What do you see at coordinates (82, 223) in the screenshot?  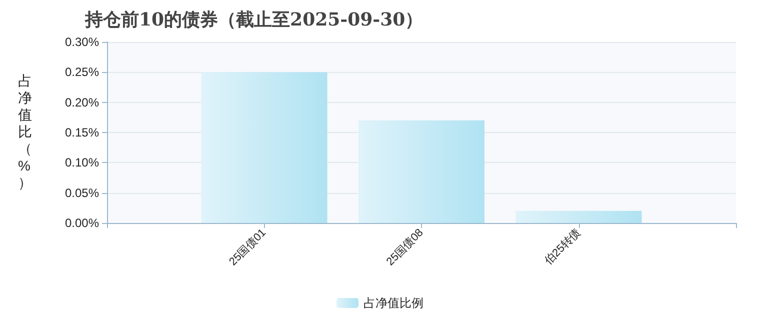 I see `y-tick-label: 0.00%` at bounding box center [82, 223].